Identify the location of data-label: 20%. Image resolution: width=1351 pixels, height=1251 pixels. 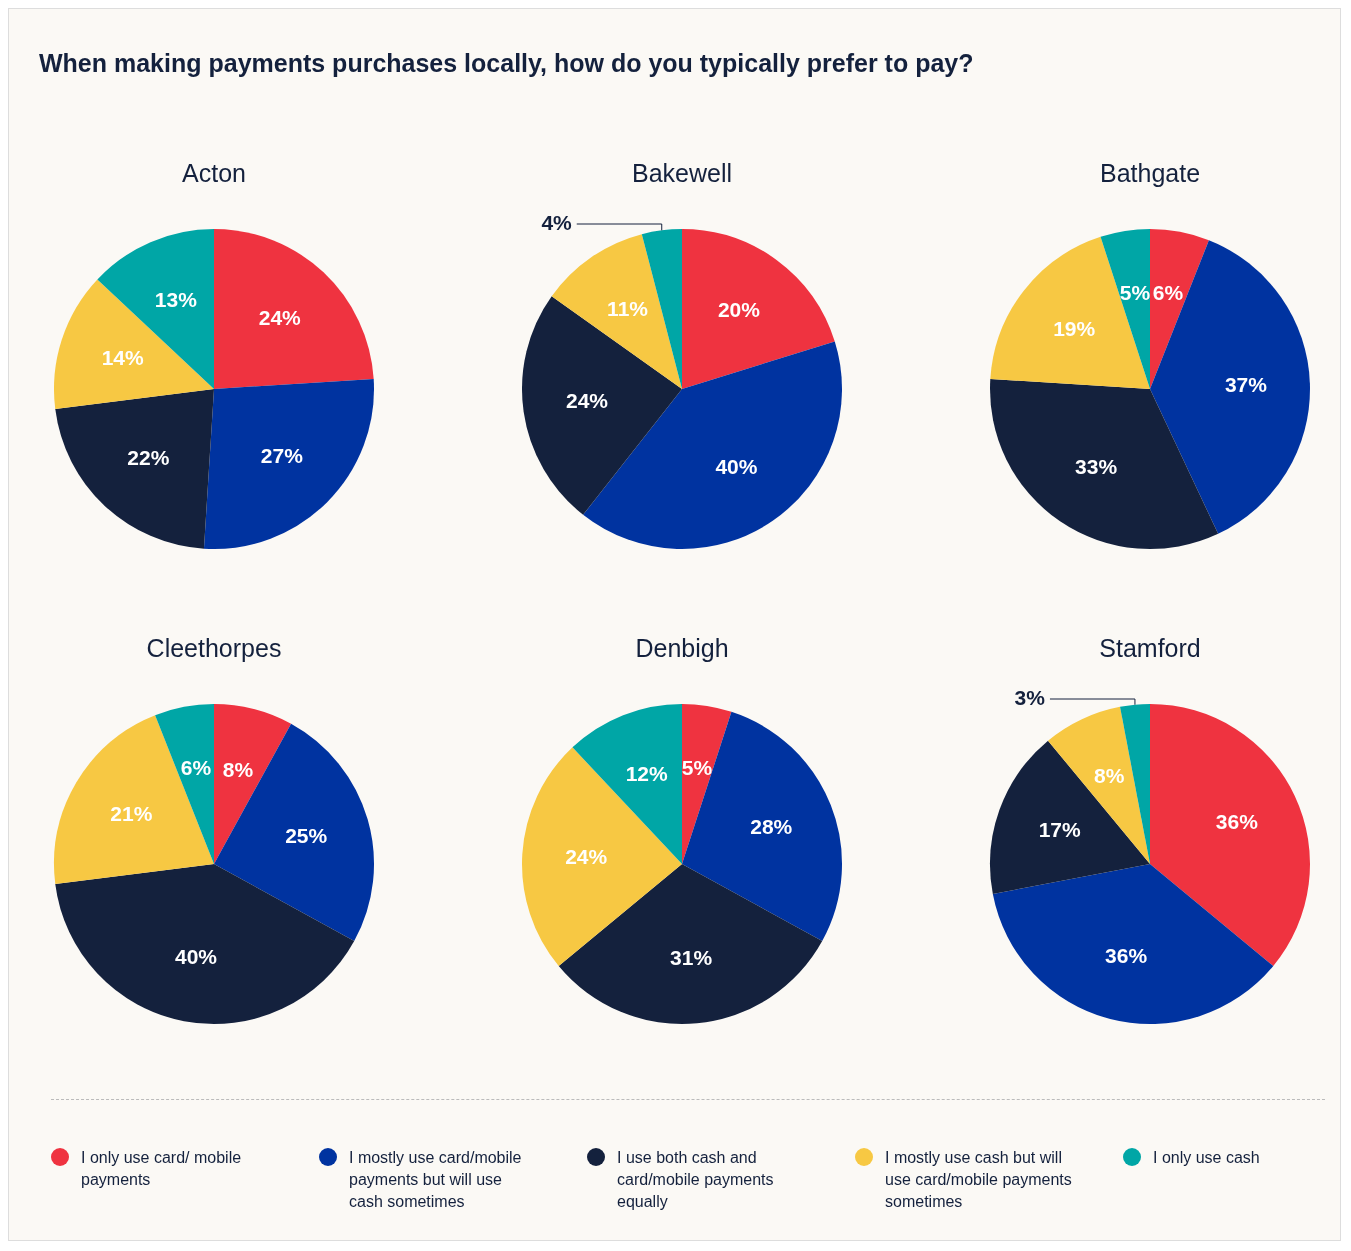
(739, 310).